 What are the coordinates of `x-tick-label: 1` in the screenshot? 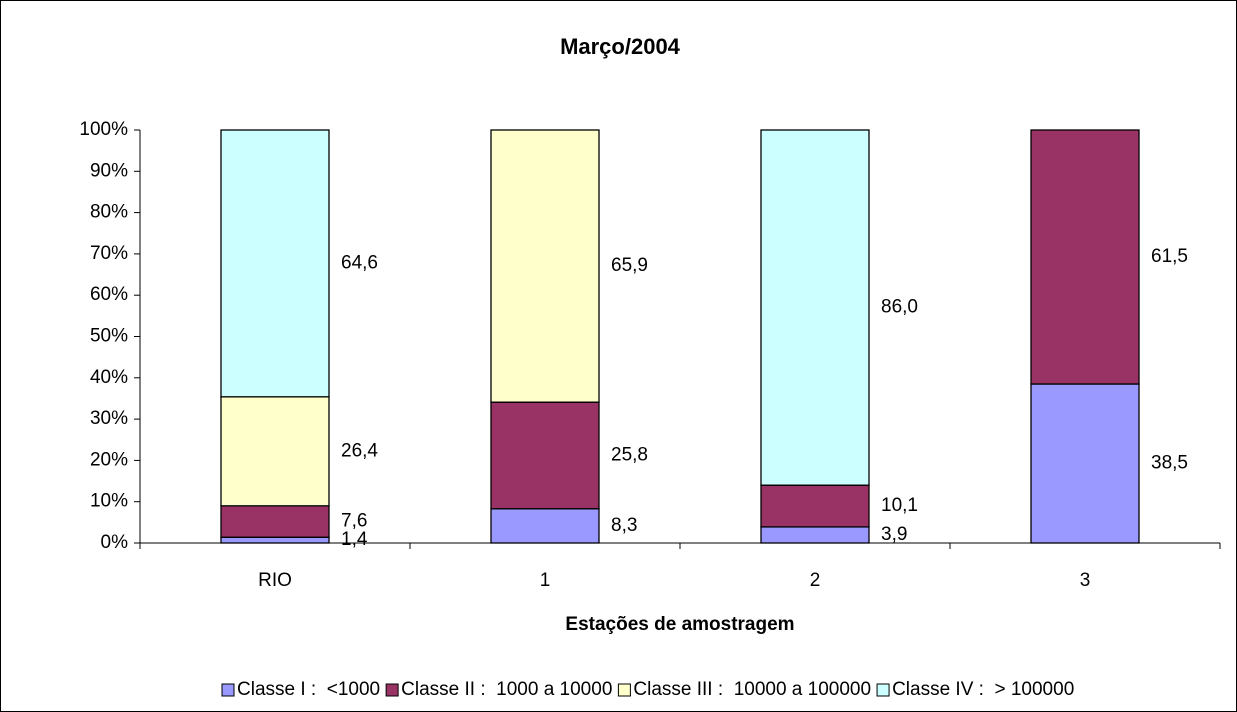 It's located at (545, 580).